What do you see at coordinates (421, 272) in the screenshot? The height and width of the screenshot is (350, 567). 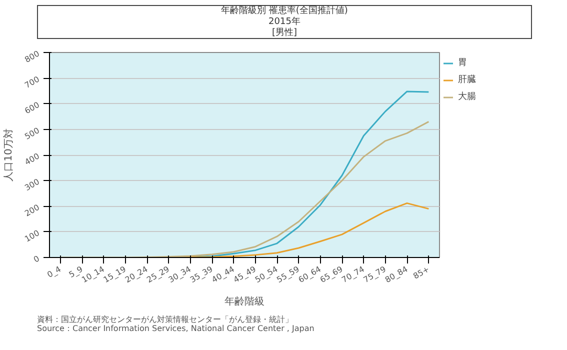 I see `x-tick-label: 85+` at bounding box center [421, 272].